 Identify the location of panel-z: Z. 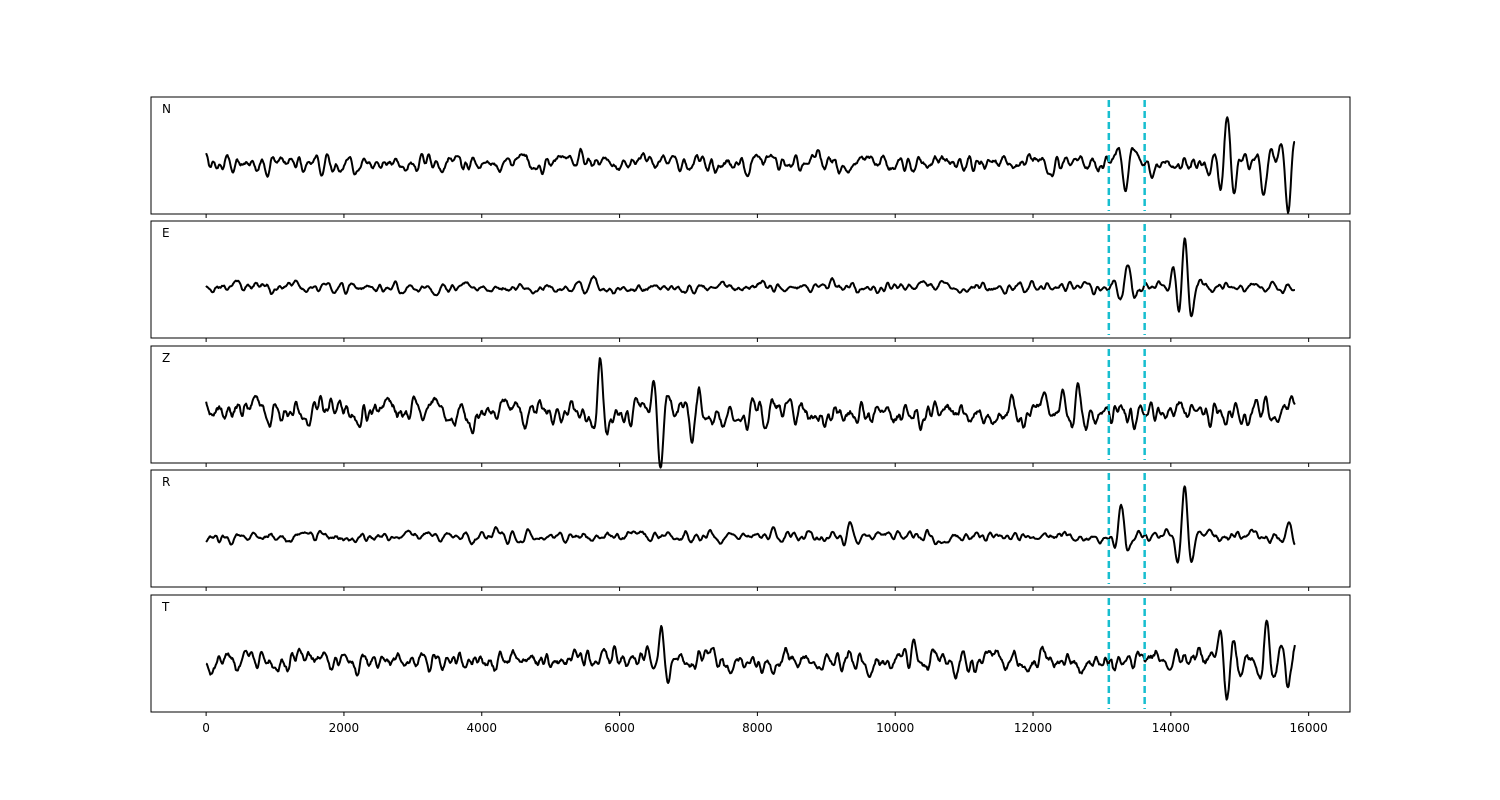
(750, 407).